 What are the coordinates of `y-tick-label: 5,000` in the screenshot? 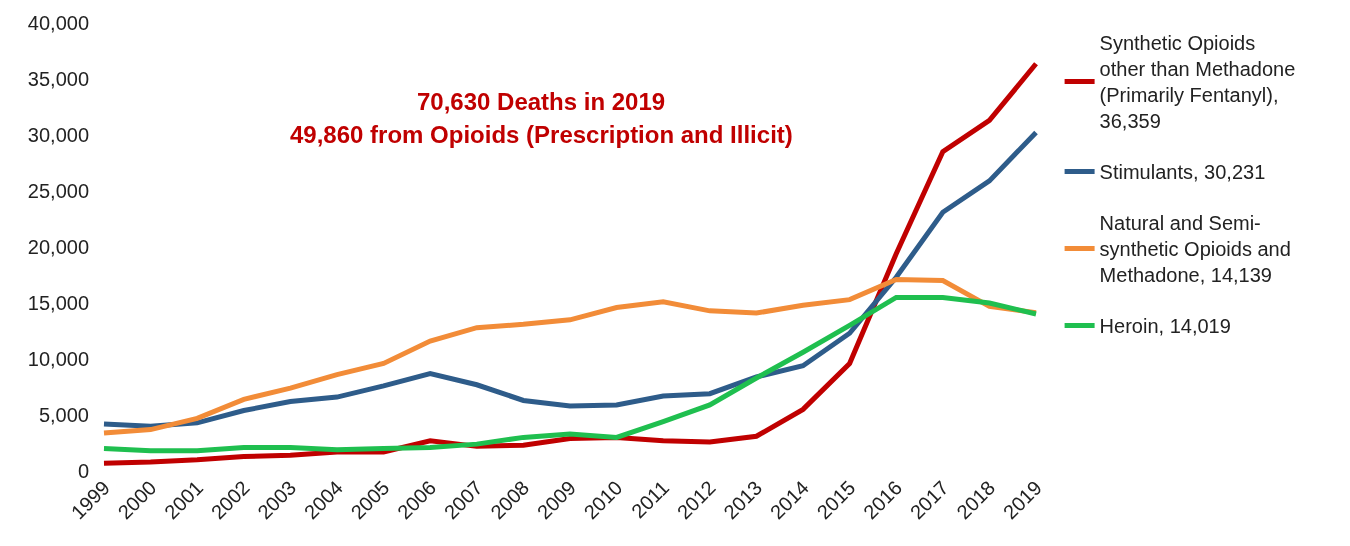 It's located at (63, 415).